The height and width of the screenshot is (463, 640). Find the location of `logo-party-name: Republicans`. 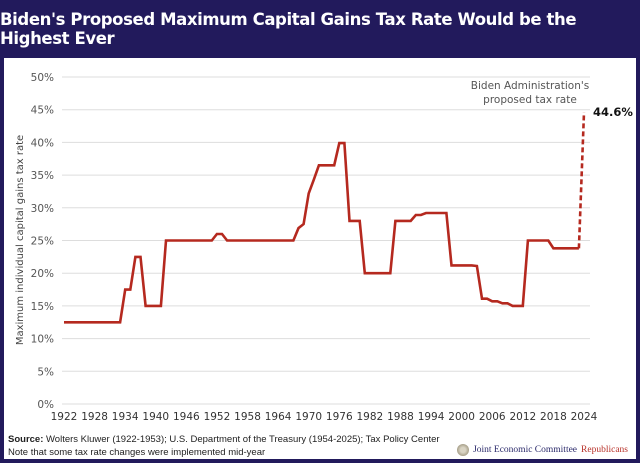

logo-party-name: Republicans is located at coordinates (604, 450).